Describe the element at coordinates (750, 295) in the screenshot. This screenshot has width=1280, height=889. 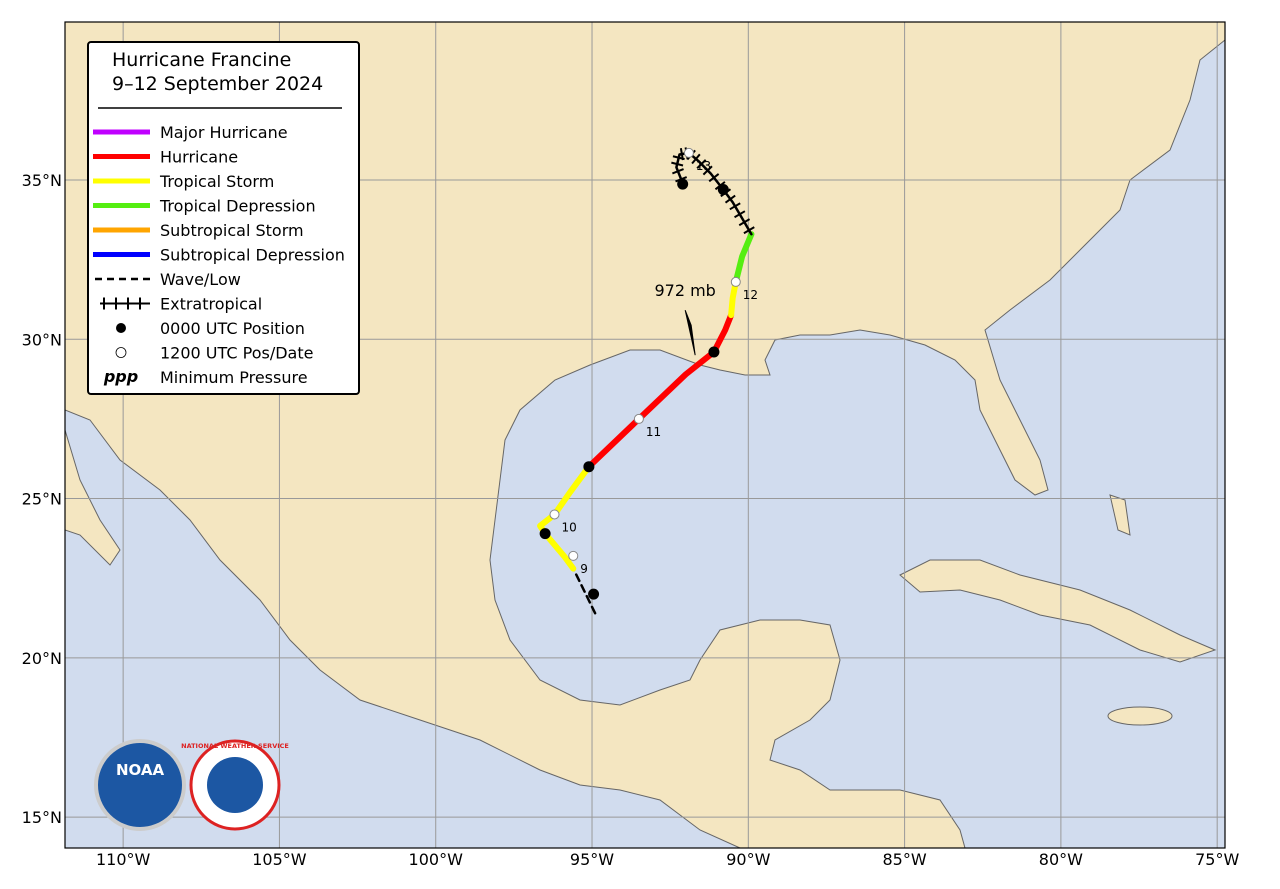
I see `date-label: 12` at that location.